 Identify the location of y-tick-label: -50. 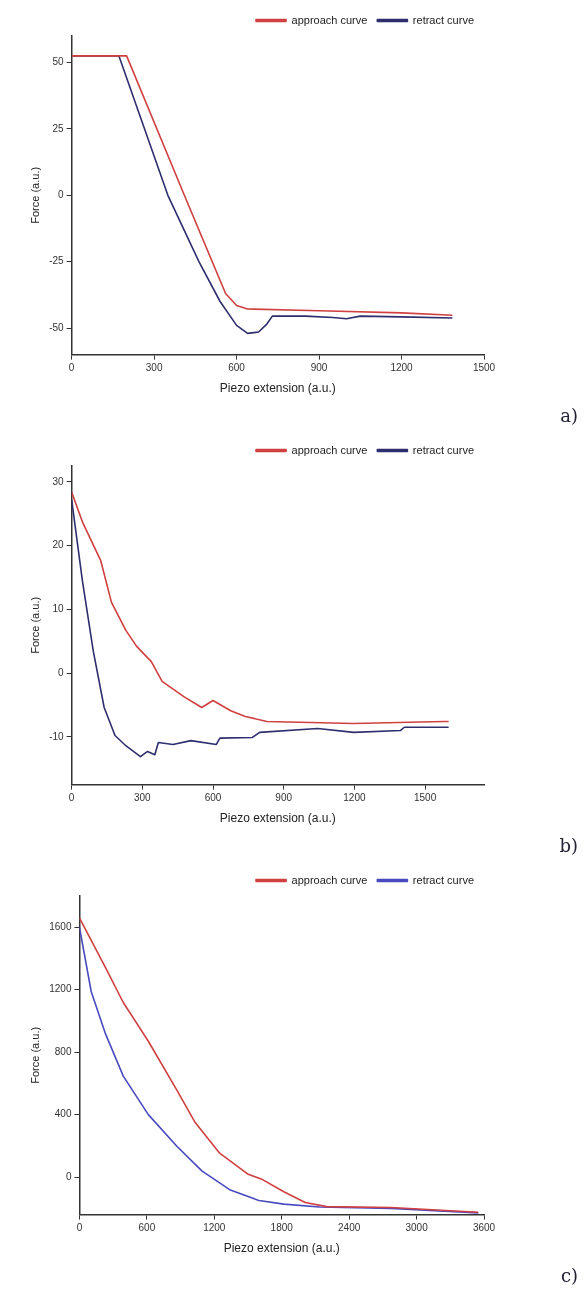
(57, 327).